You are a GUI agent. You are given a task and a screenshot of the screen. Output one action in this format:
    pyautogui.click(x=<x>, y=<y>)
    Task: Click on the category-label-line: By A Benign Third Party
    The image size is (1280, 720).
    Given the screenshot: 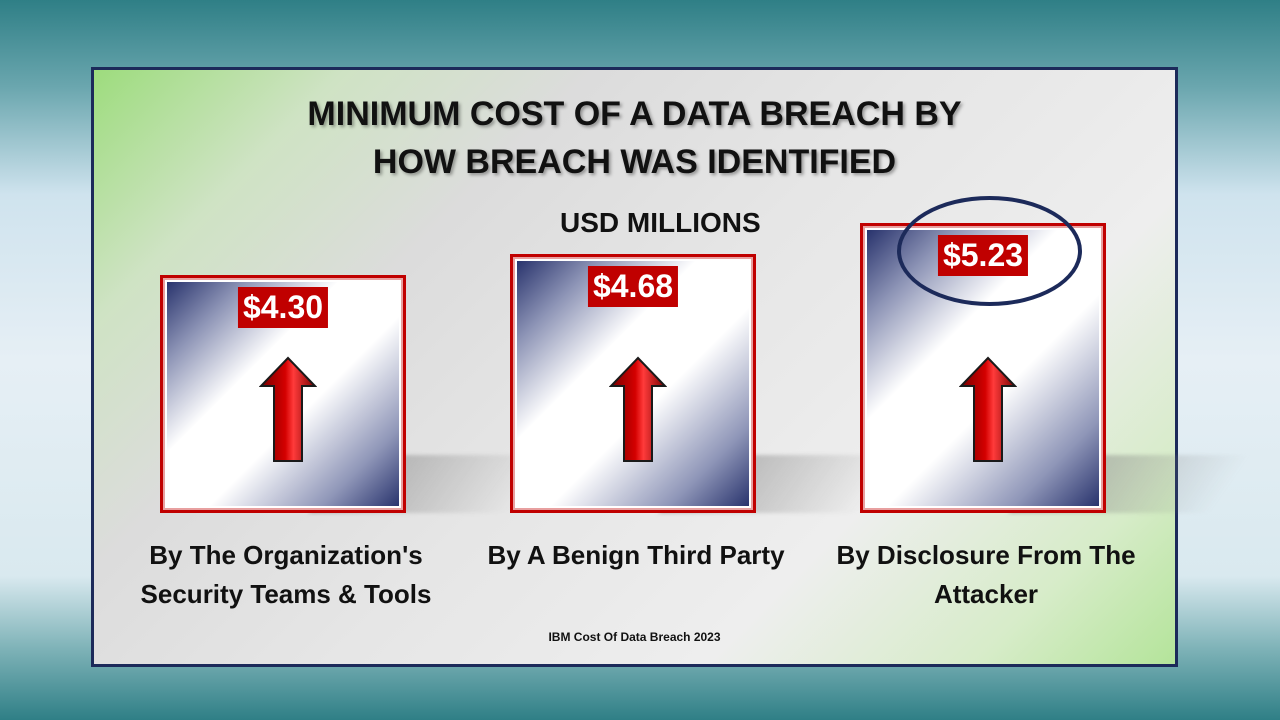 What is the action you would take?
    pyautogui.click(x=636, y=555)
    